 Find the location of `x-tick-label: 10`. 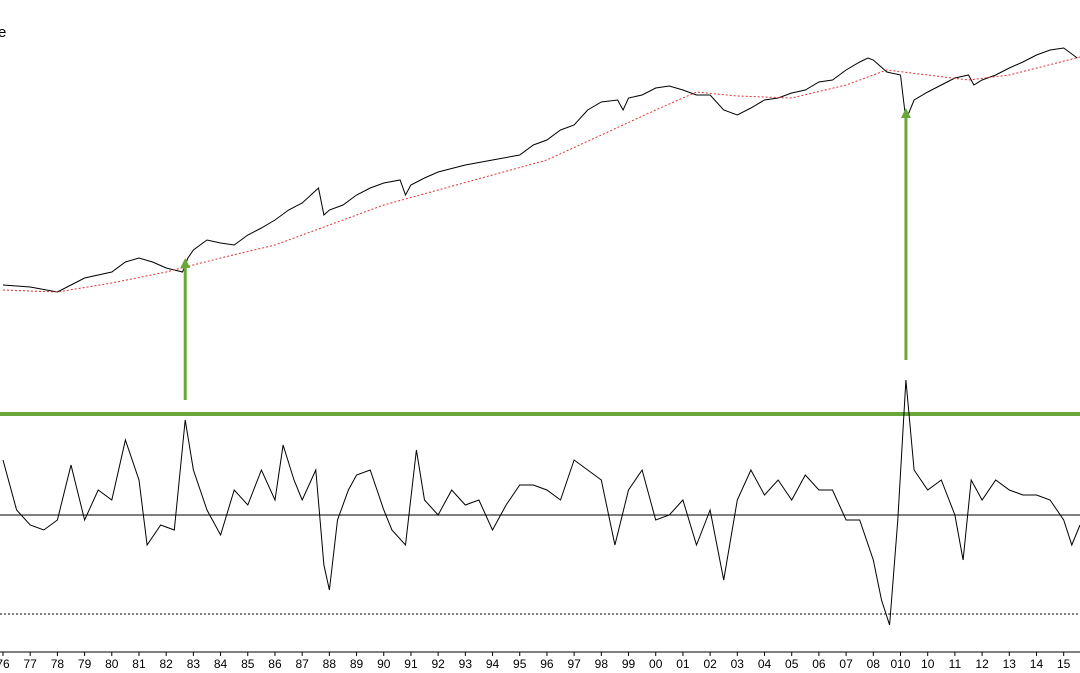

x-tick-label: 10 is located at coordinates (928, 664).